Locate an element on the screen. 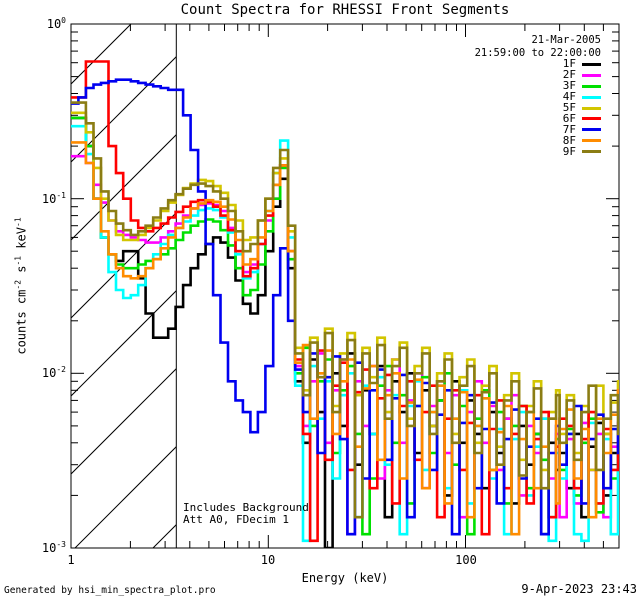 This screenshot has height=600, width=640. legend-entry: 3F is located at coordinates (581, 86).